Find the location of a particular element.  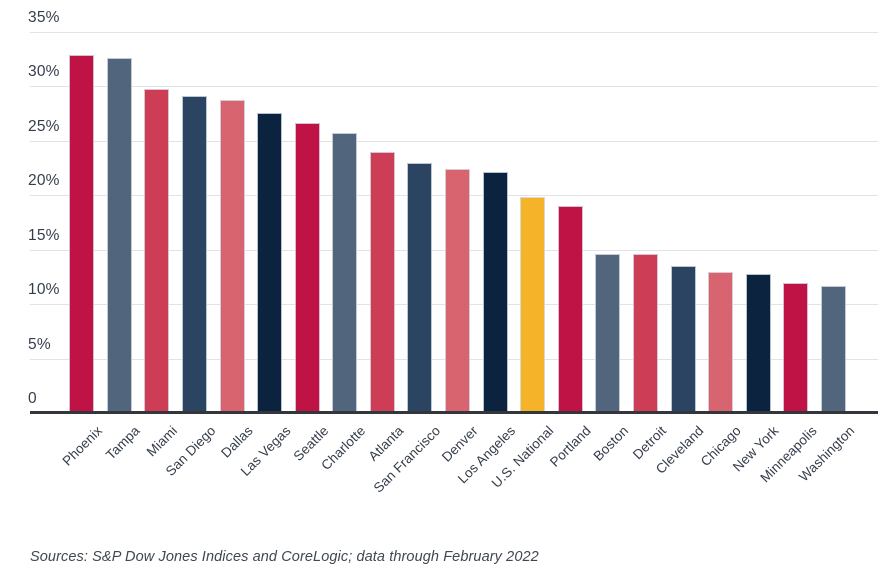

x-slot-san-diego: San Diego is located at coordinates (190, 474).